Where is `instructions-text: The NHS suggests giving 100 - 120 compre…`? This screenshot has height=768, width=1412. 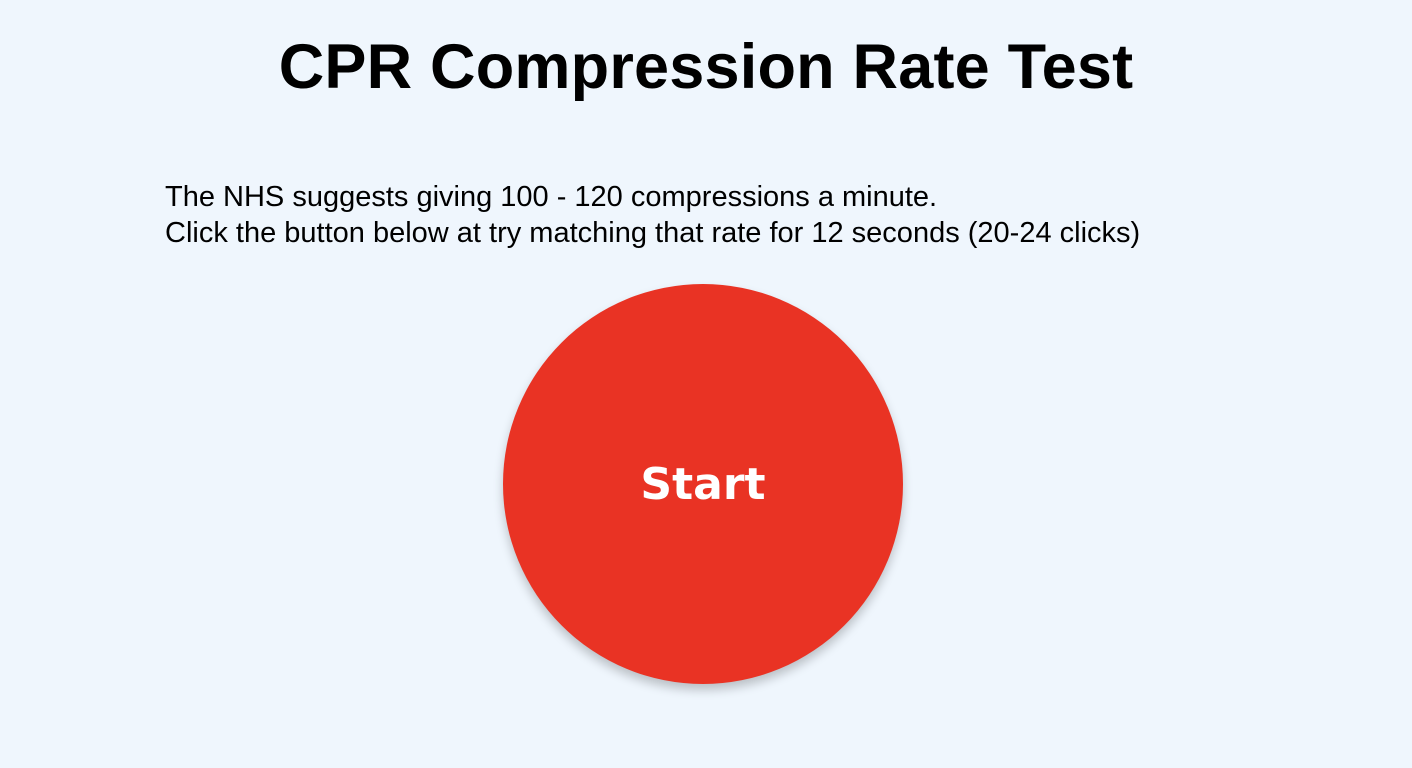
instructions-text: The NHS suggests giving 100 - 120 compre… is located at coordinates (740, 215).